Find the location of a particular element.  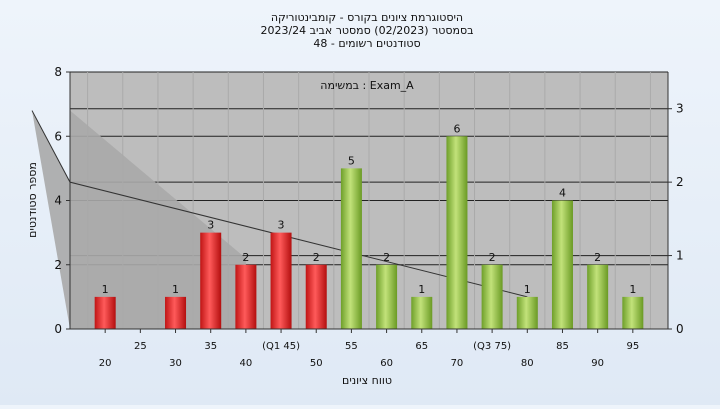

x-axis-label: טווח ציונים is located at coordinates (367, 380).